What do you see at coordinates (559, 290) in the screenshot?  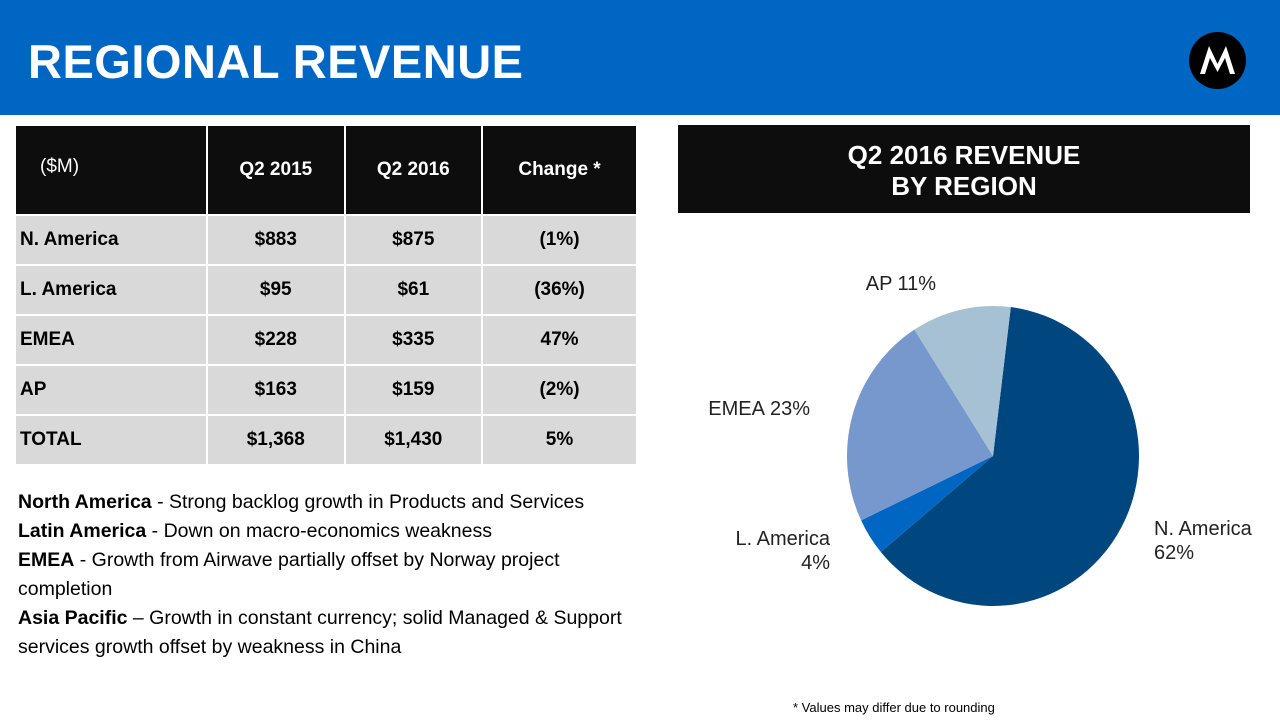 I see `change-cell: (36%)` at bounding box center [559, 290].